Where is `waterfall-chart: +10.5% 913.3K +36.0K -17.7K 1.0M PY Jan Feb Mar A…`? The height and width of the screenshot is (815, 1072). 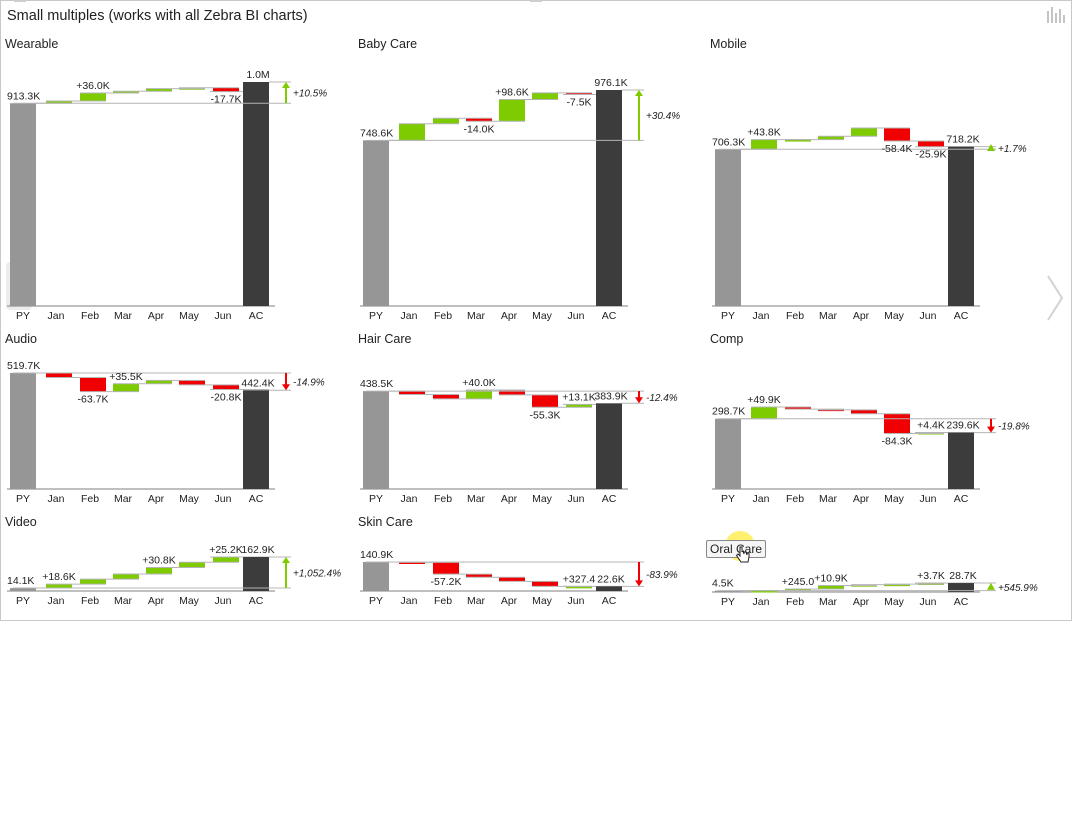 waterfall-chart: +10.5% 913.3K +36.0K -17.7K 1.0M PY Jan Feb Mar A… is located at coordinates (167, 195).